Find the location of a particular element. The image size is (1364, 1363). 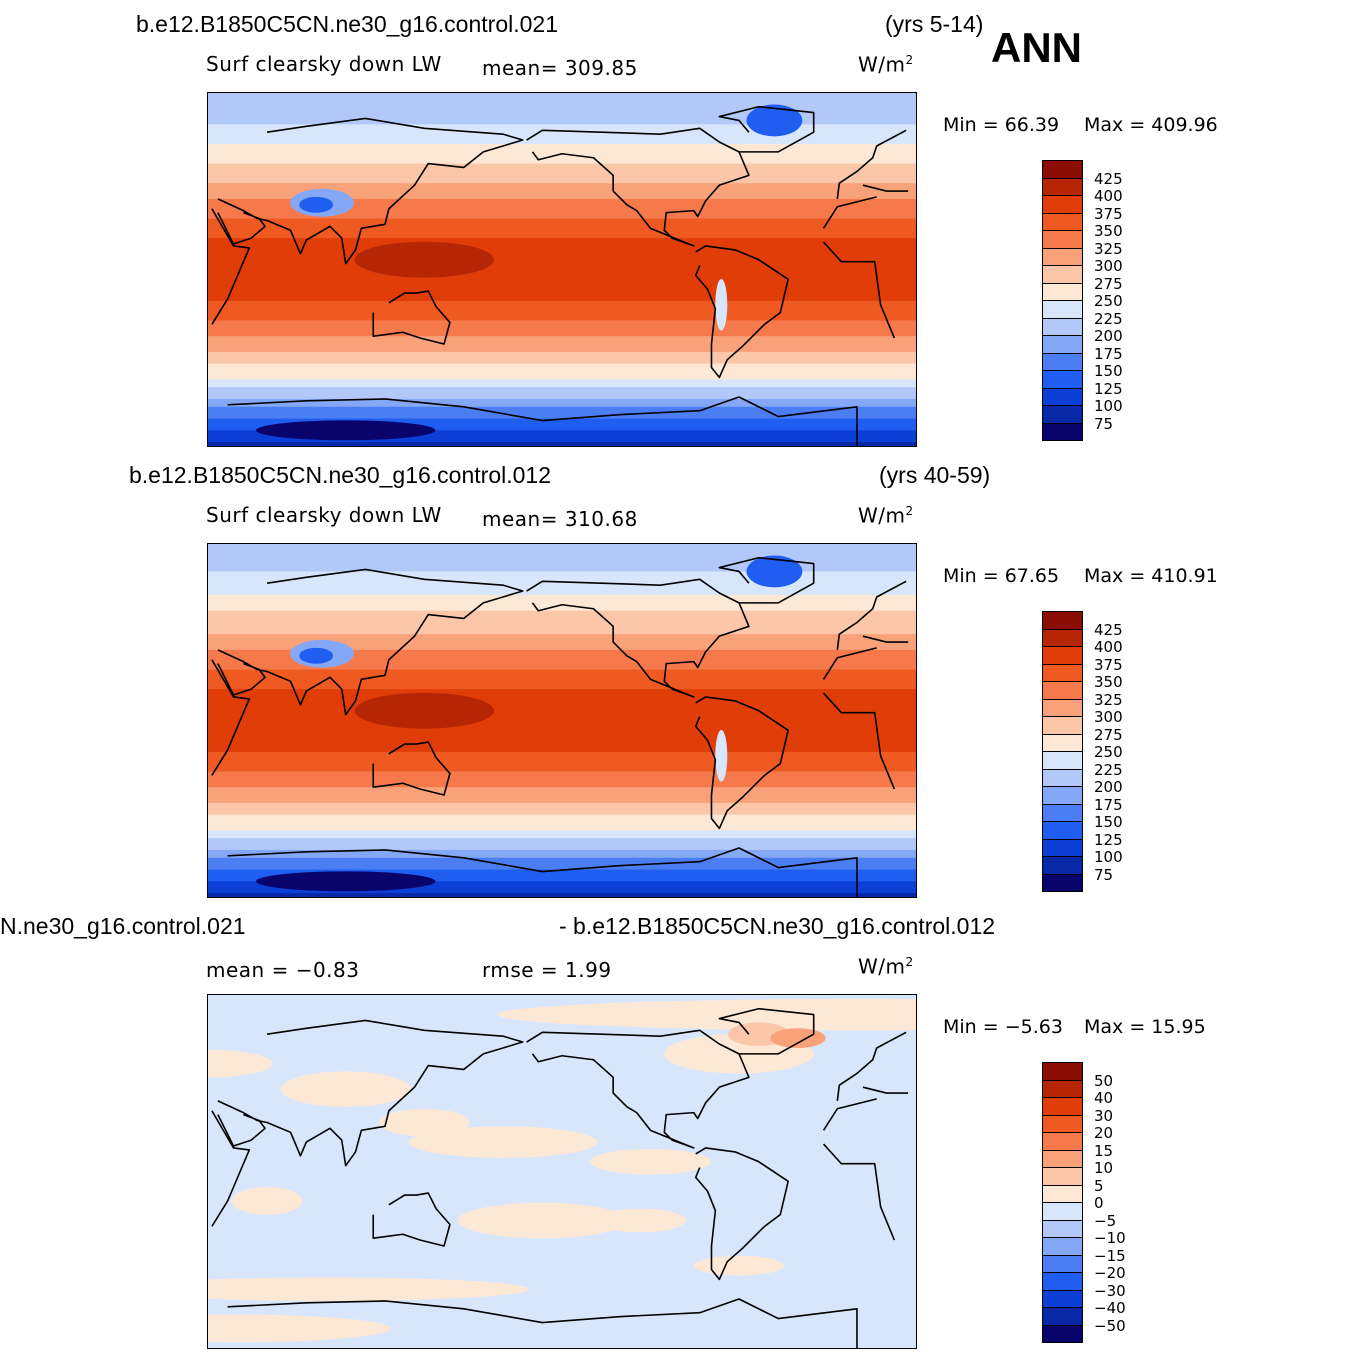

panel2-colorbar-label: 250 is located at coordinates (1108, 752).